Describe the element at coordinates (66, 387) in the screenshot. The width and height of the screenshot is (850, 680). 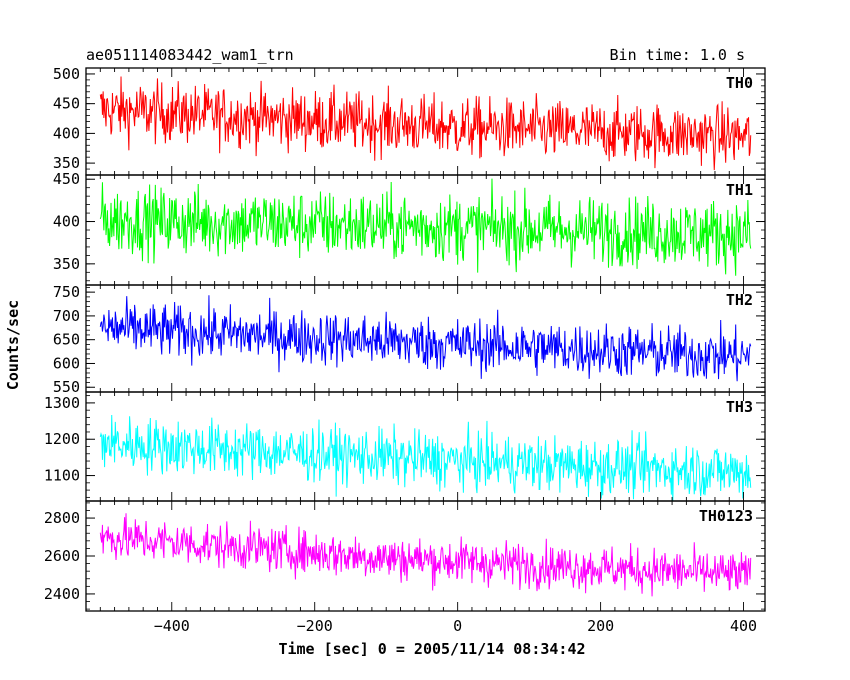
I see `y-tick-label: 550` at that location.